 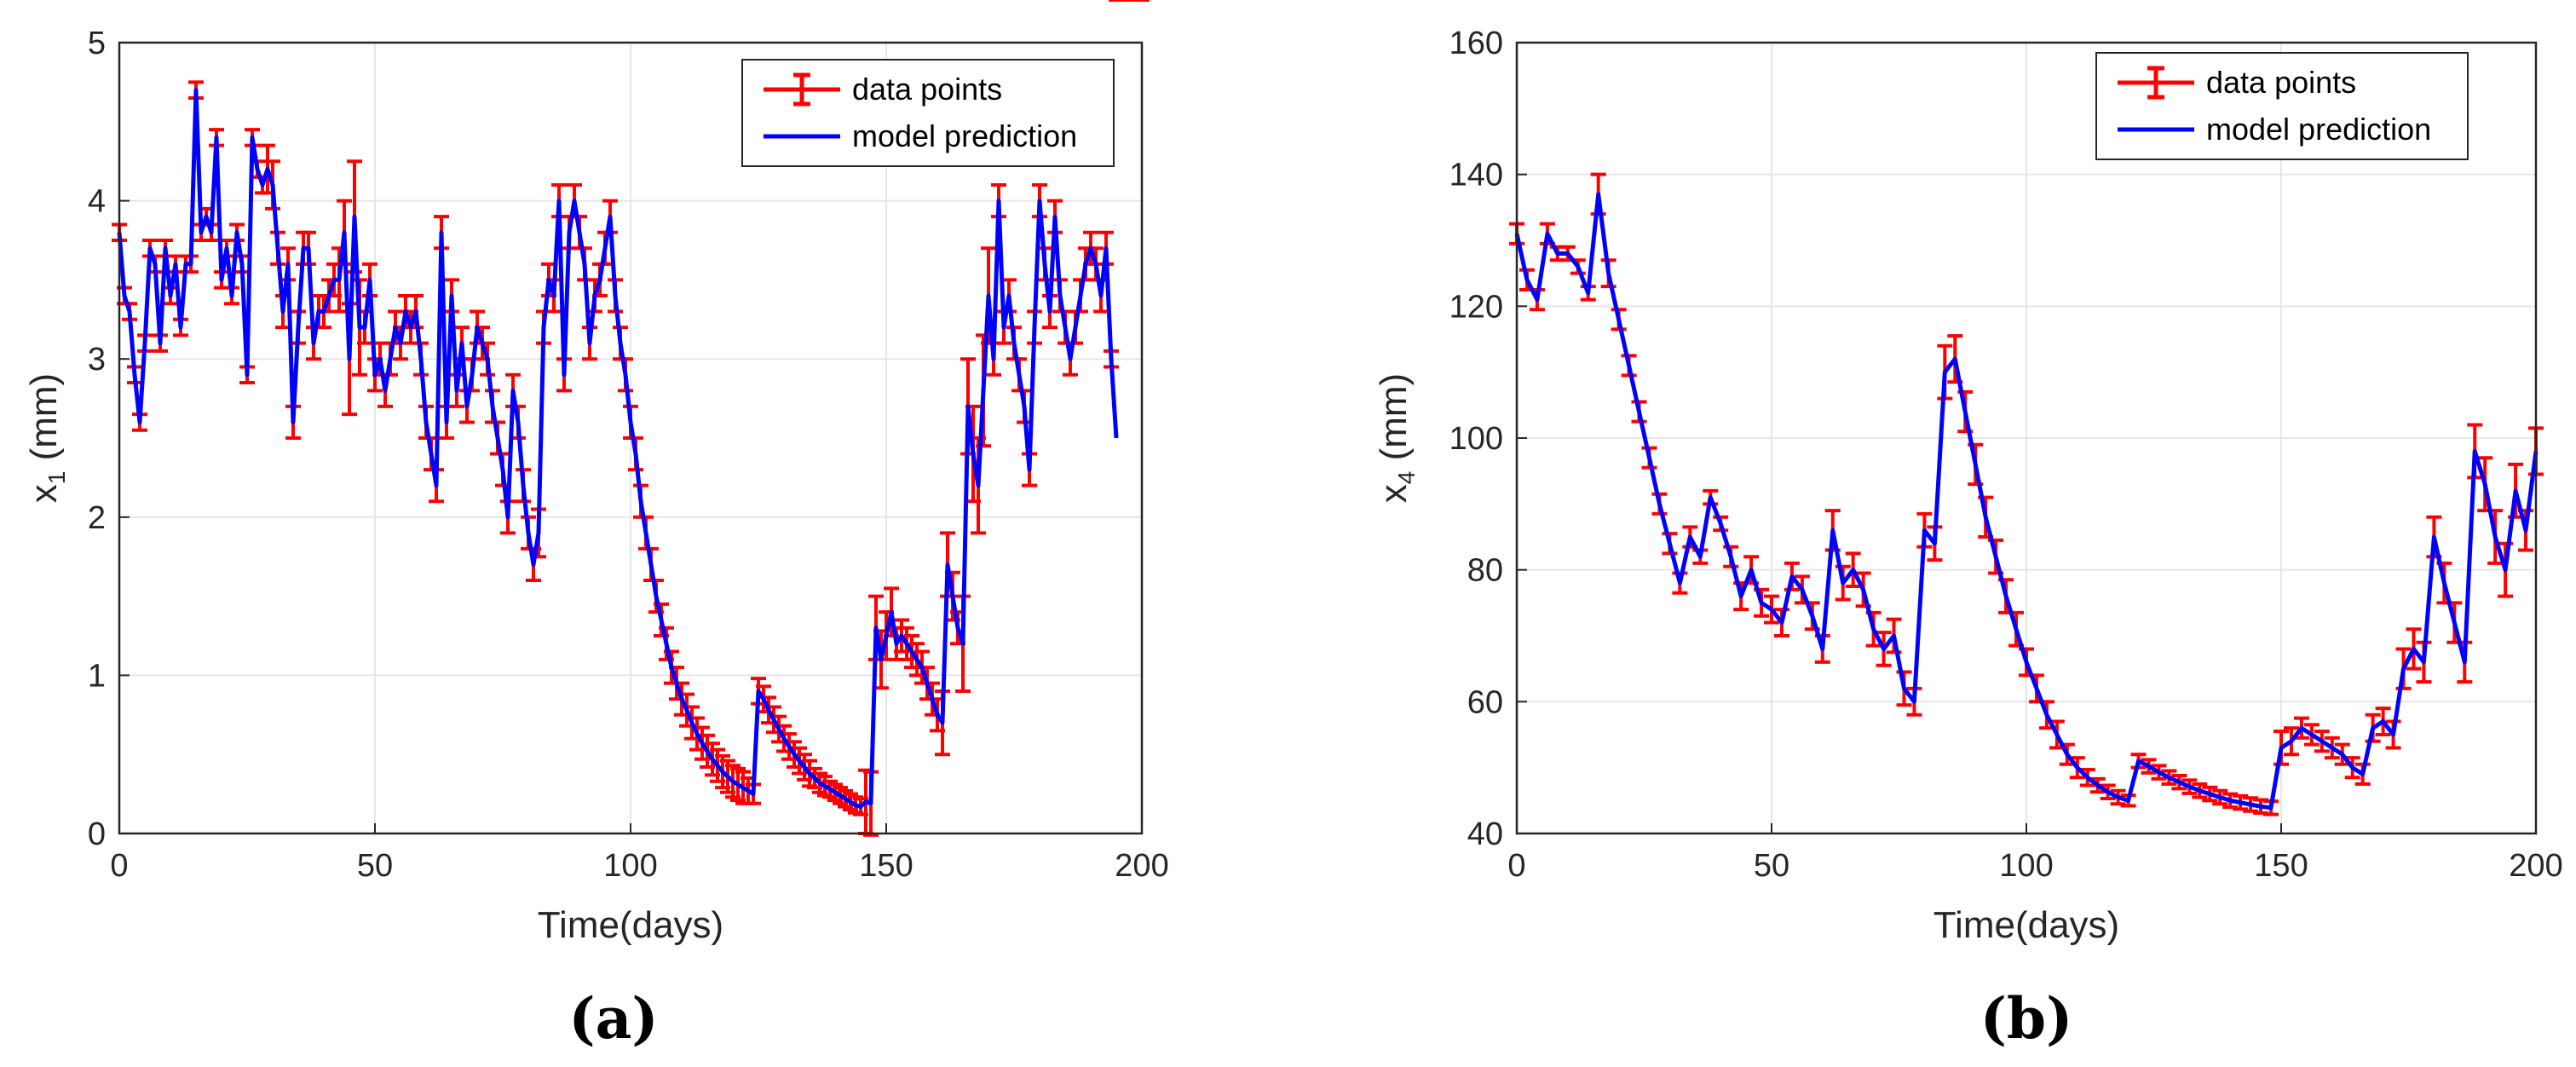 I want to click on legend-box-b, so click(x=2282, y=106).